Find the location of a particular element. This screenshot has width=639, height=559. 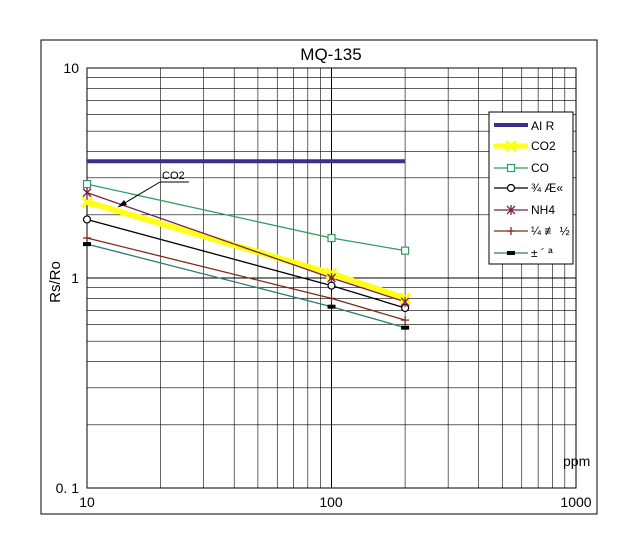

x-tick-label: 1000 is located at coordinates (575, 502).